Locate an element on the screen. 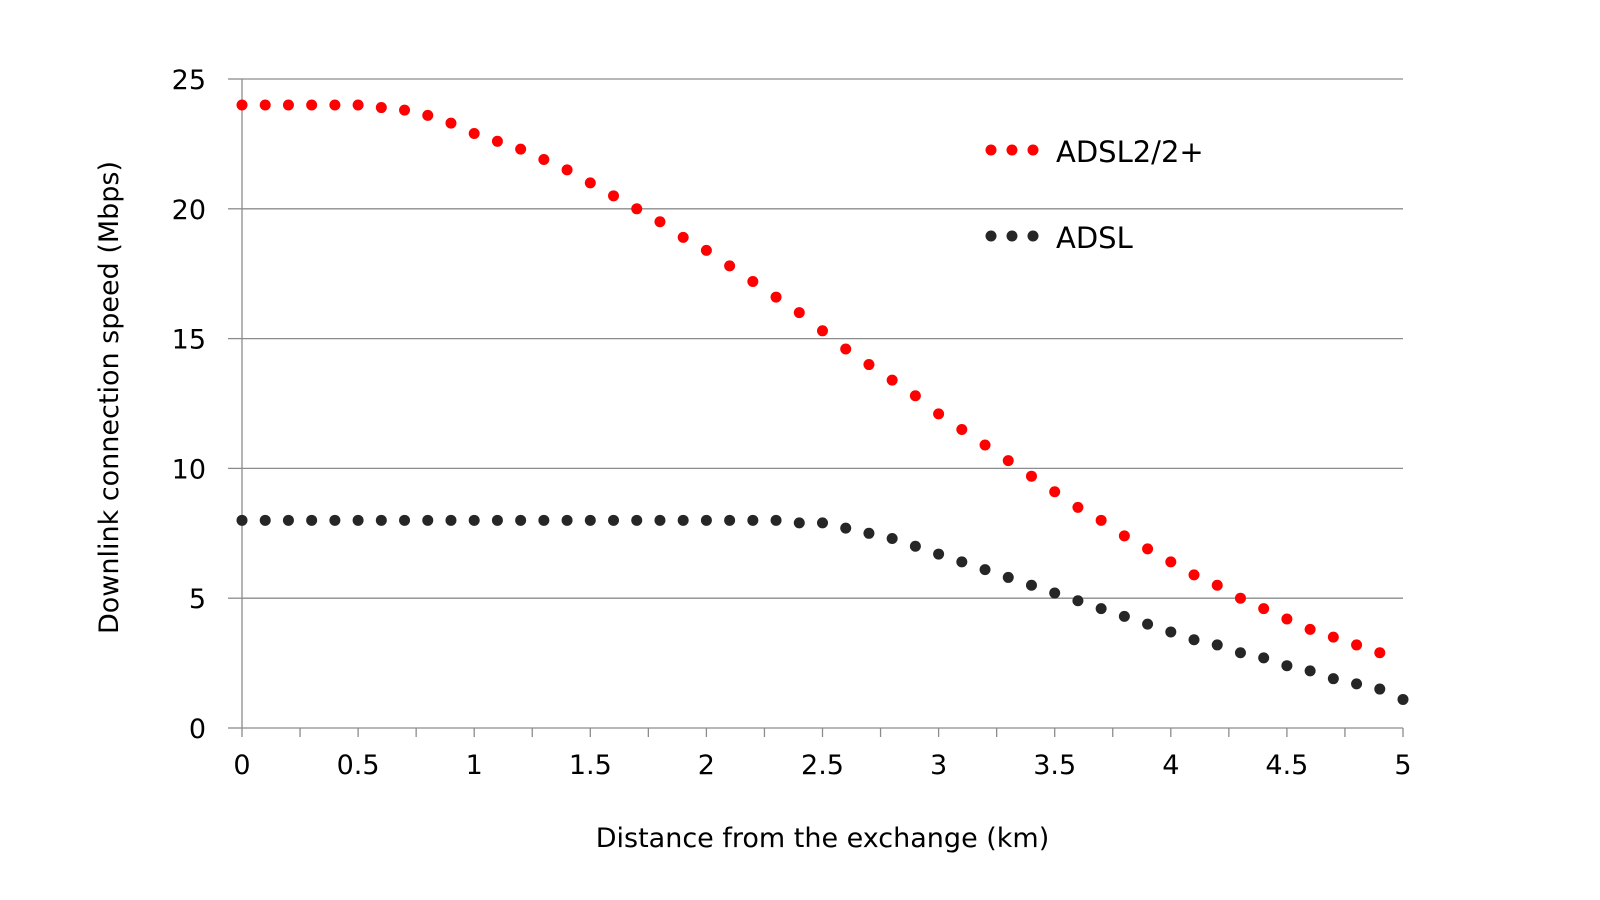 The width and height of the screenshot is (1600, 900). x-tick-label: 1 is located at coordinates (474, 765).